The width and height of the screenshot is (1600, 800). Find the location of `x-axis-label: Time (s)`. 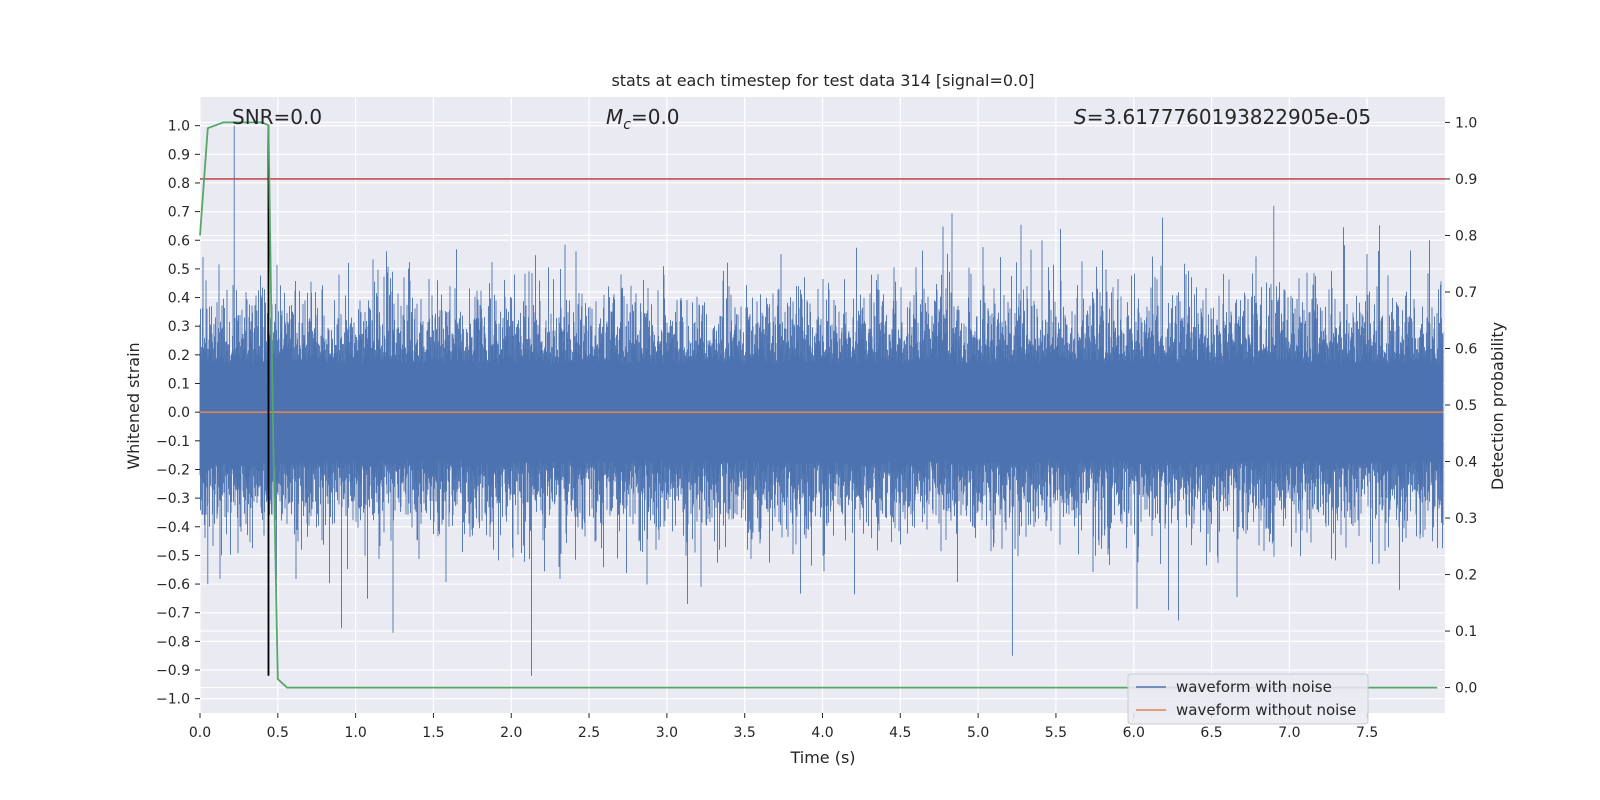

x-axis-label: Time (s) is located at coordinates (822, 757).